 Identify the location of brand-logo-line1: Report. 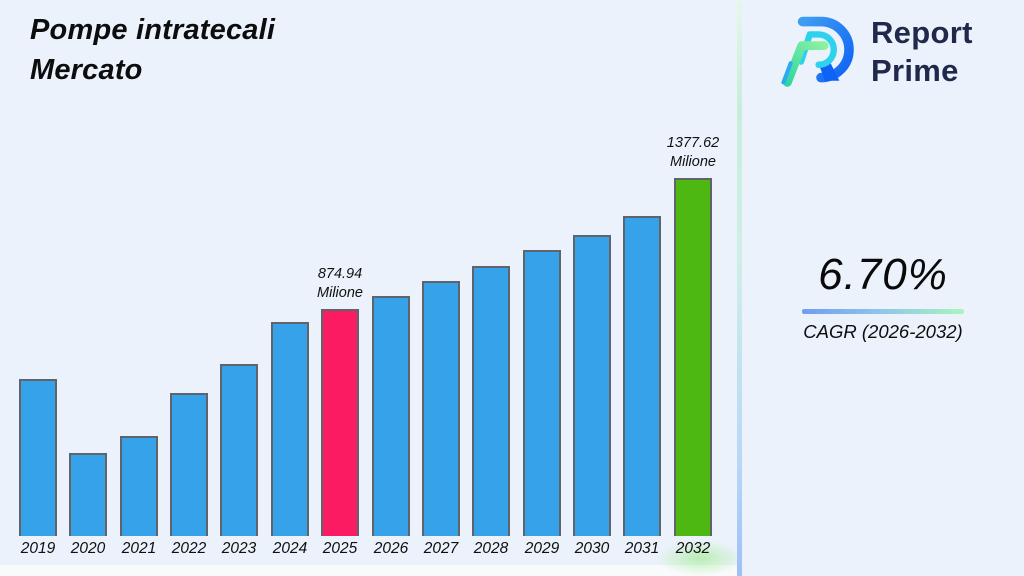
(922, 32).